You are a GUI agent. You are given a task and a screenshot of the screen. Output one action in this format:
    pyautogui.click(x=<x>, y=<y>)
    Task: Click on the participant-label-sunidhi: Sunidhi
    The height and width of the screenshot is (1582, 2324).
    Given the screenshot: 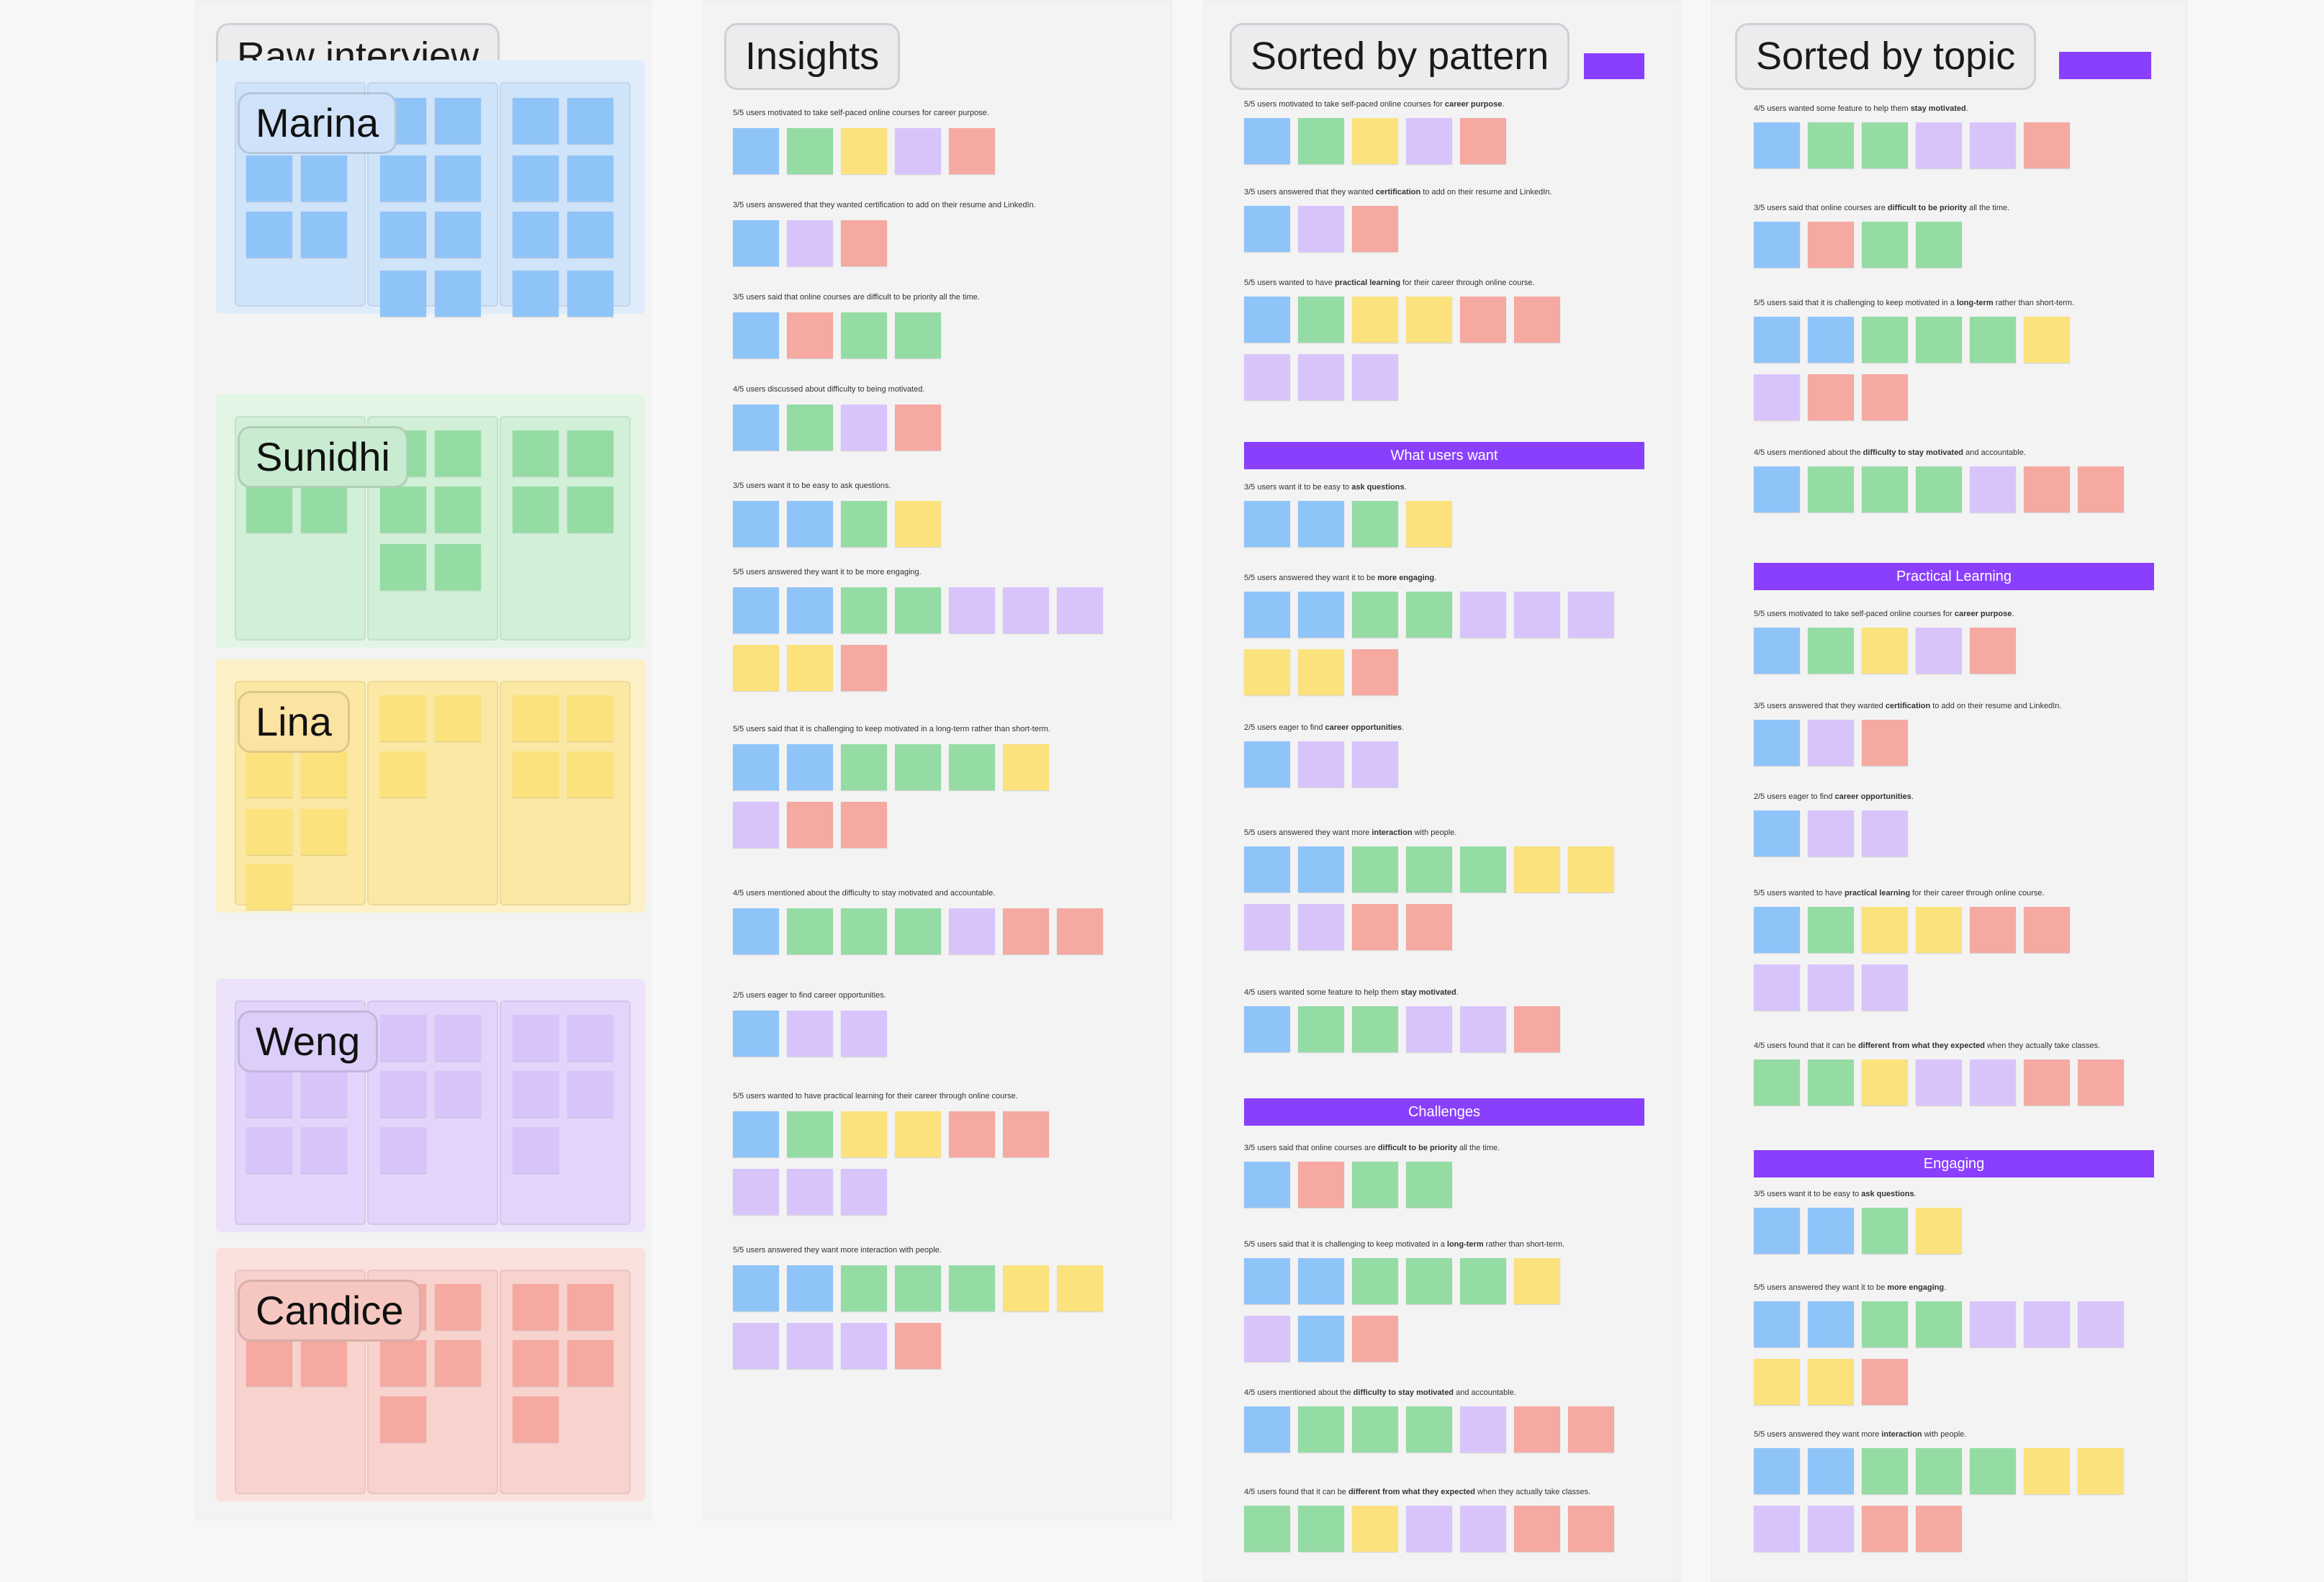 What is the action you would take?
    pyautogui.click(x=323, y=457)
    